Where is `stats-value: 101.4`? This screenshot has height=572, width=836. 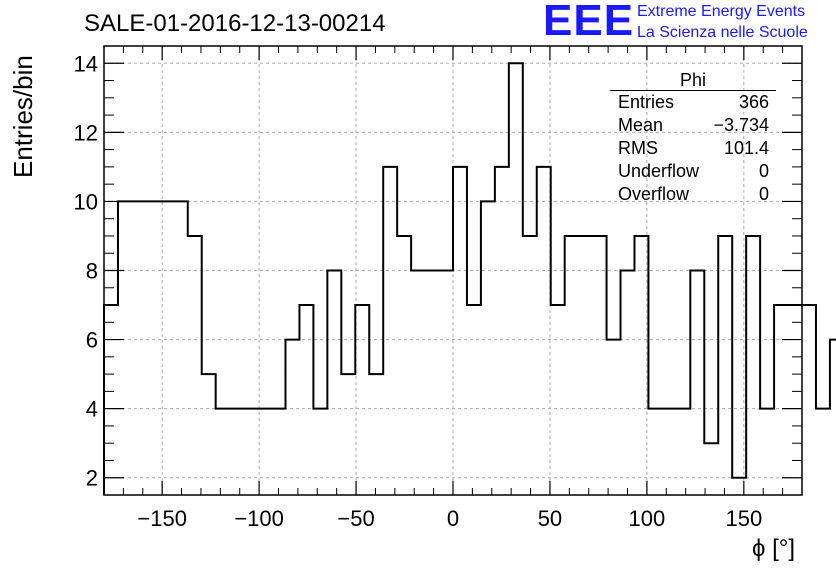 stats-value: 101.4 is located at coordinates (746, 148).